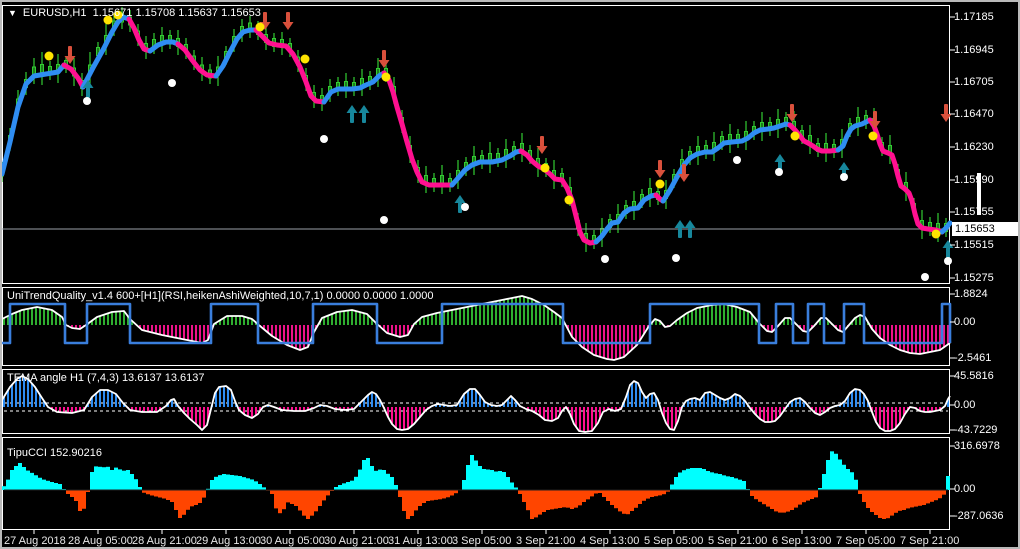  I want to click on time-axis-label: 5 Sep 05:00, so click(674, 541).